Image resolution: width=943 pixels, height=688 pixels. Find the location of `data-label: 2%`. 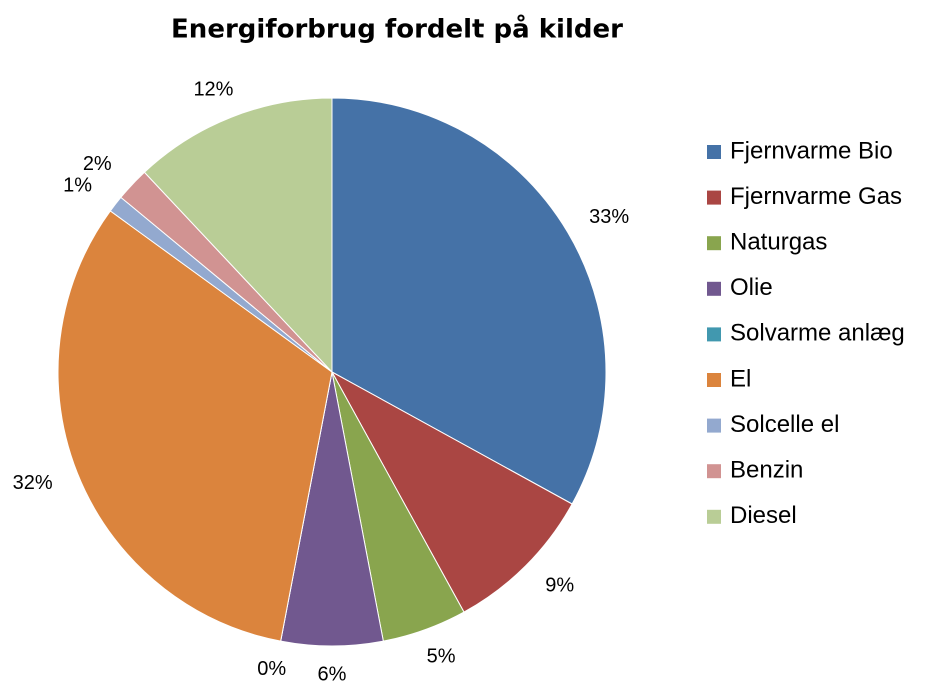

data-label: 2% is located at coordinates (97, 164).